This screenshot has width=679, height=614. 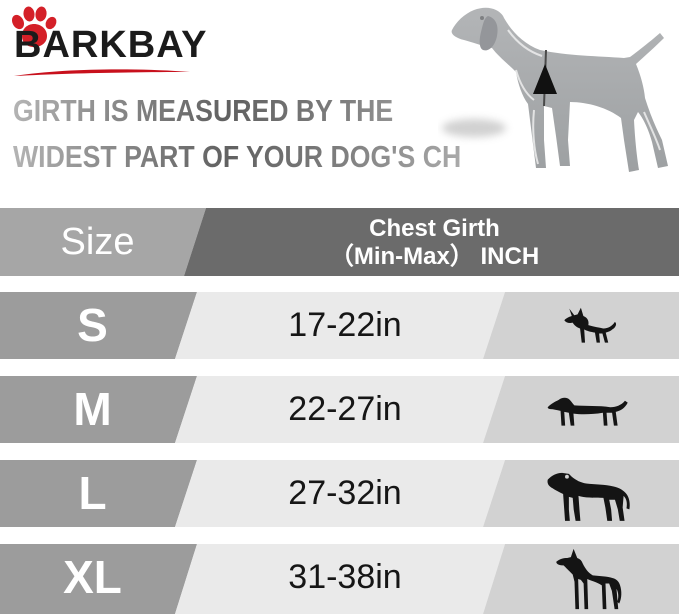 I want to click on logo-underline-swoosh, so click(x=102, y=72).